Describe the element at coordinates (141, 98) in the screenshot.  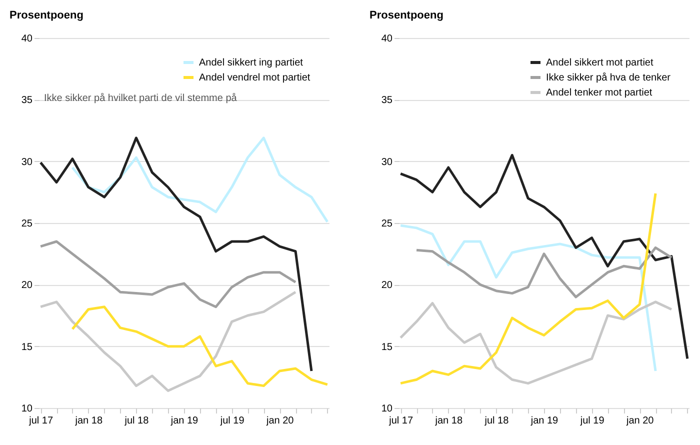
I see `annotation: Ikke sikker på hvilket parti de vil stemme på` at that location.